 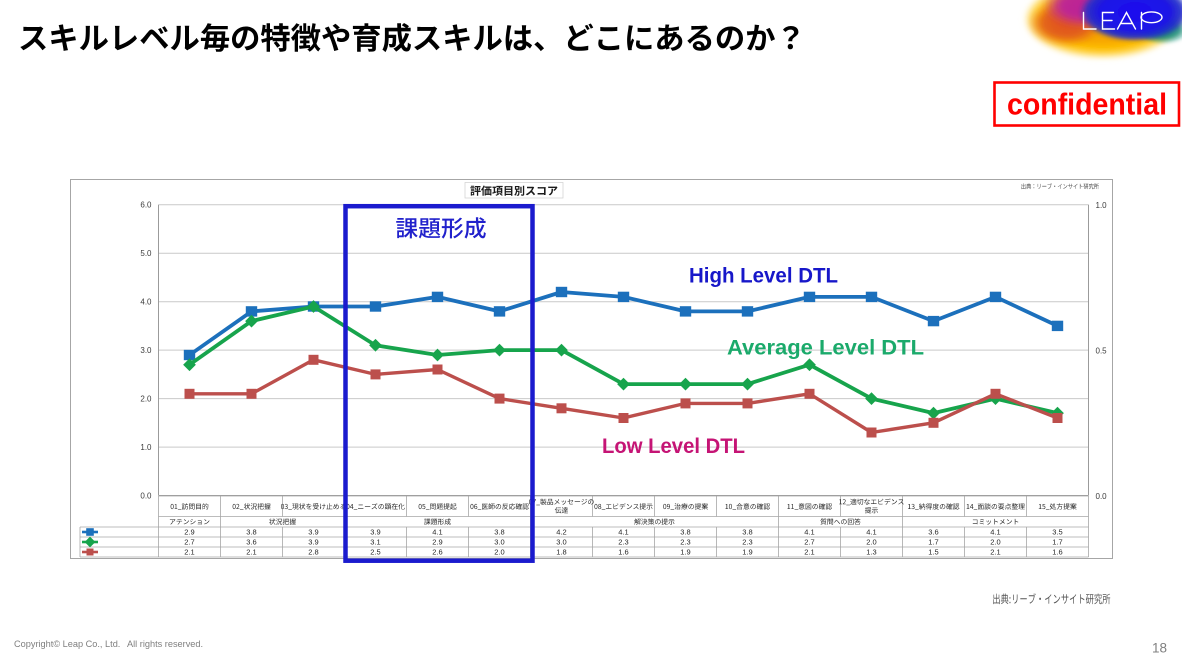 I want to click on svg-text: confidential, so click(x=1087, y=104).